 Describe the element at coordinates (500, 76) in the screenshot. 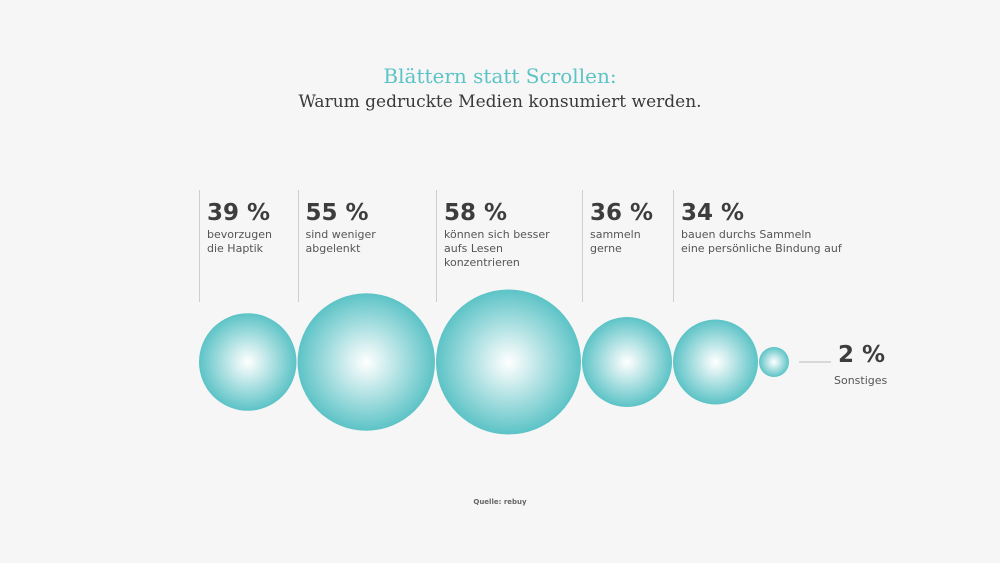

I see `chart-title: Blättern statt Scrollen:` at that location.